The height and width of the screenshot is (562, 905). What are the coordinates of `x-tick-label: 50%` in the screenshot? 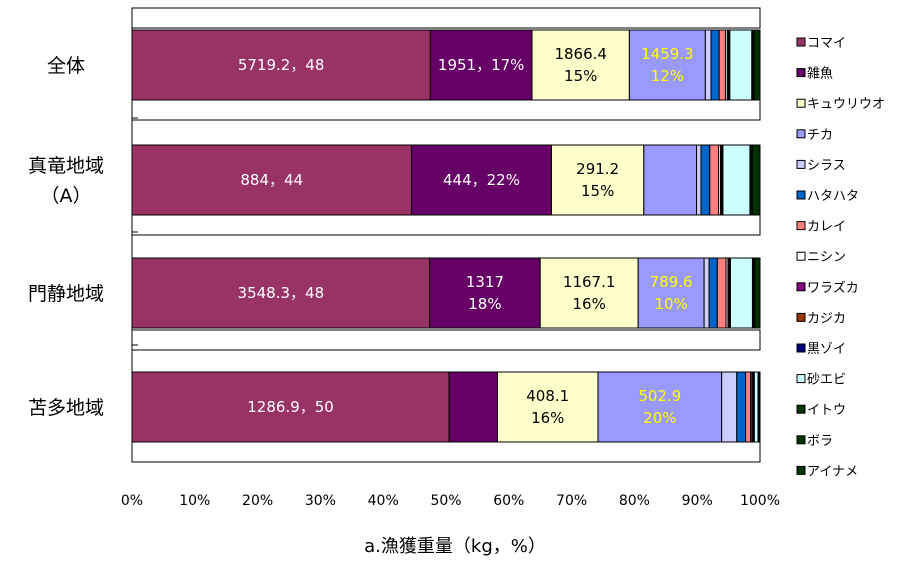 It's located at (445, 501).